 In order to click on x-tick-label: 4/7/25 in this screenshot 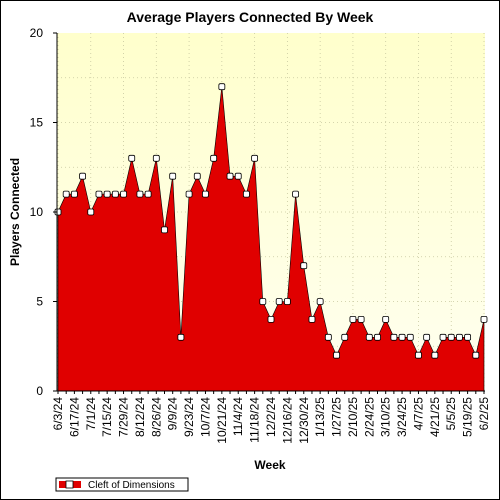, I will do `click(418, 414)`.